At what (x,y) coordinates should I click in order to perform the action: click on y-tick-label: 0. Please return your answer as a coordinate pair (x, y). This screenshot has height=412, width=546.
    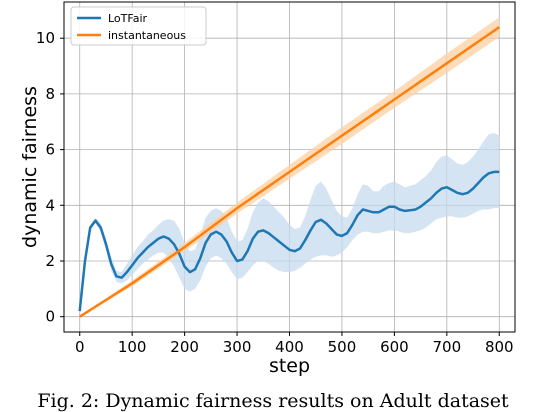
    Looking at the image, I should click on (50, 317).